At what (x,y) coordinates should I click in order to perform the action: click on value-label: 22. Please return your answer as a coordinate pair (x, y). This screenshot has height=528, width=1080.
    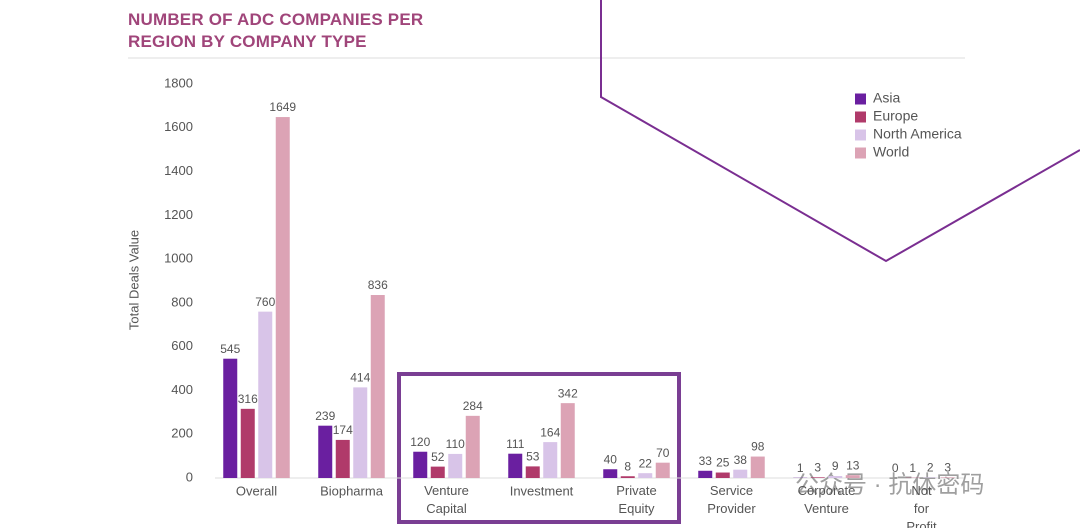
    Looking at the image, I should click on (646, 463).